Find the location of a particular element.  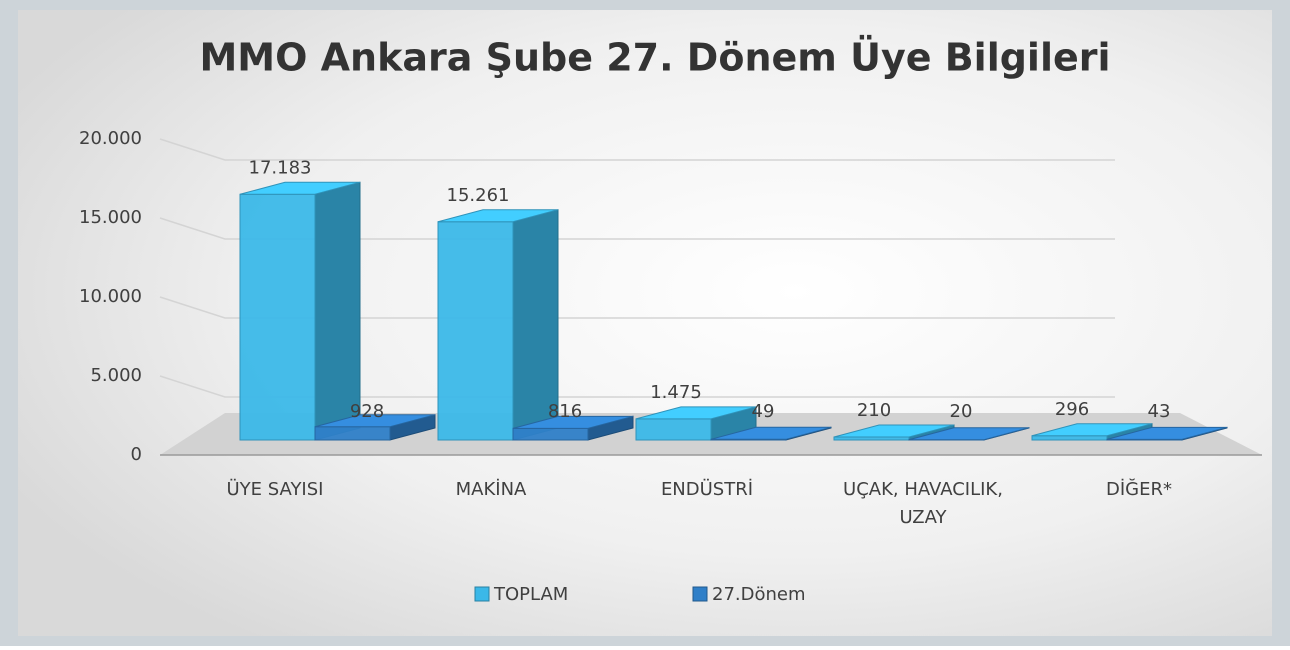

y-tick-label: 0 is located at coordinates (136, 454).